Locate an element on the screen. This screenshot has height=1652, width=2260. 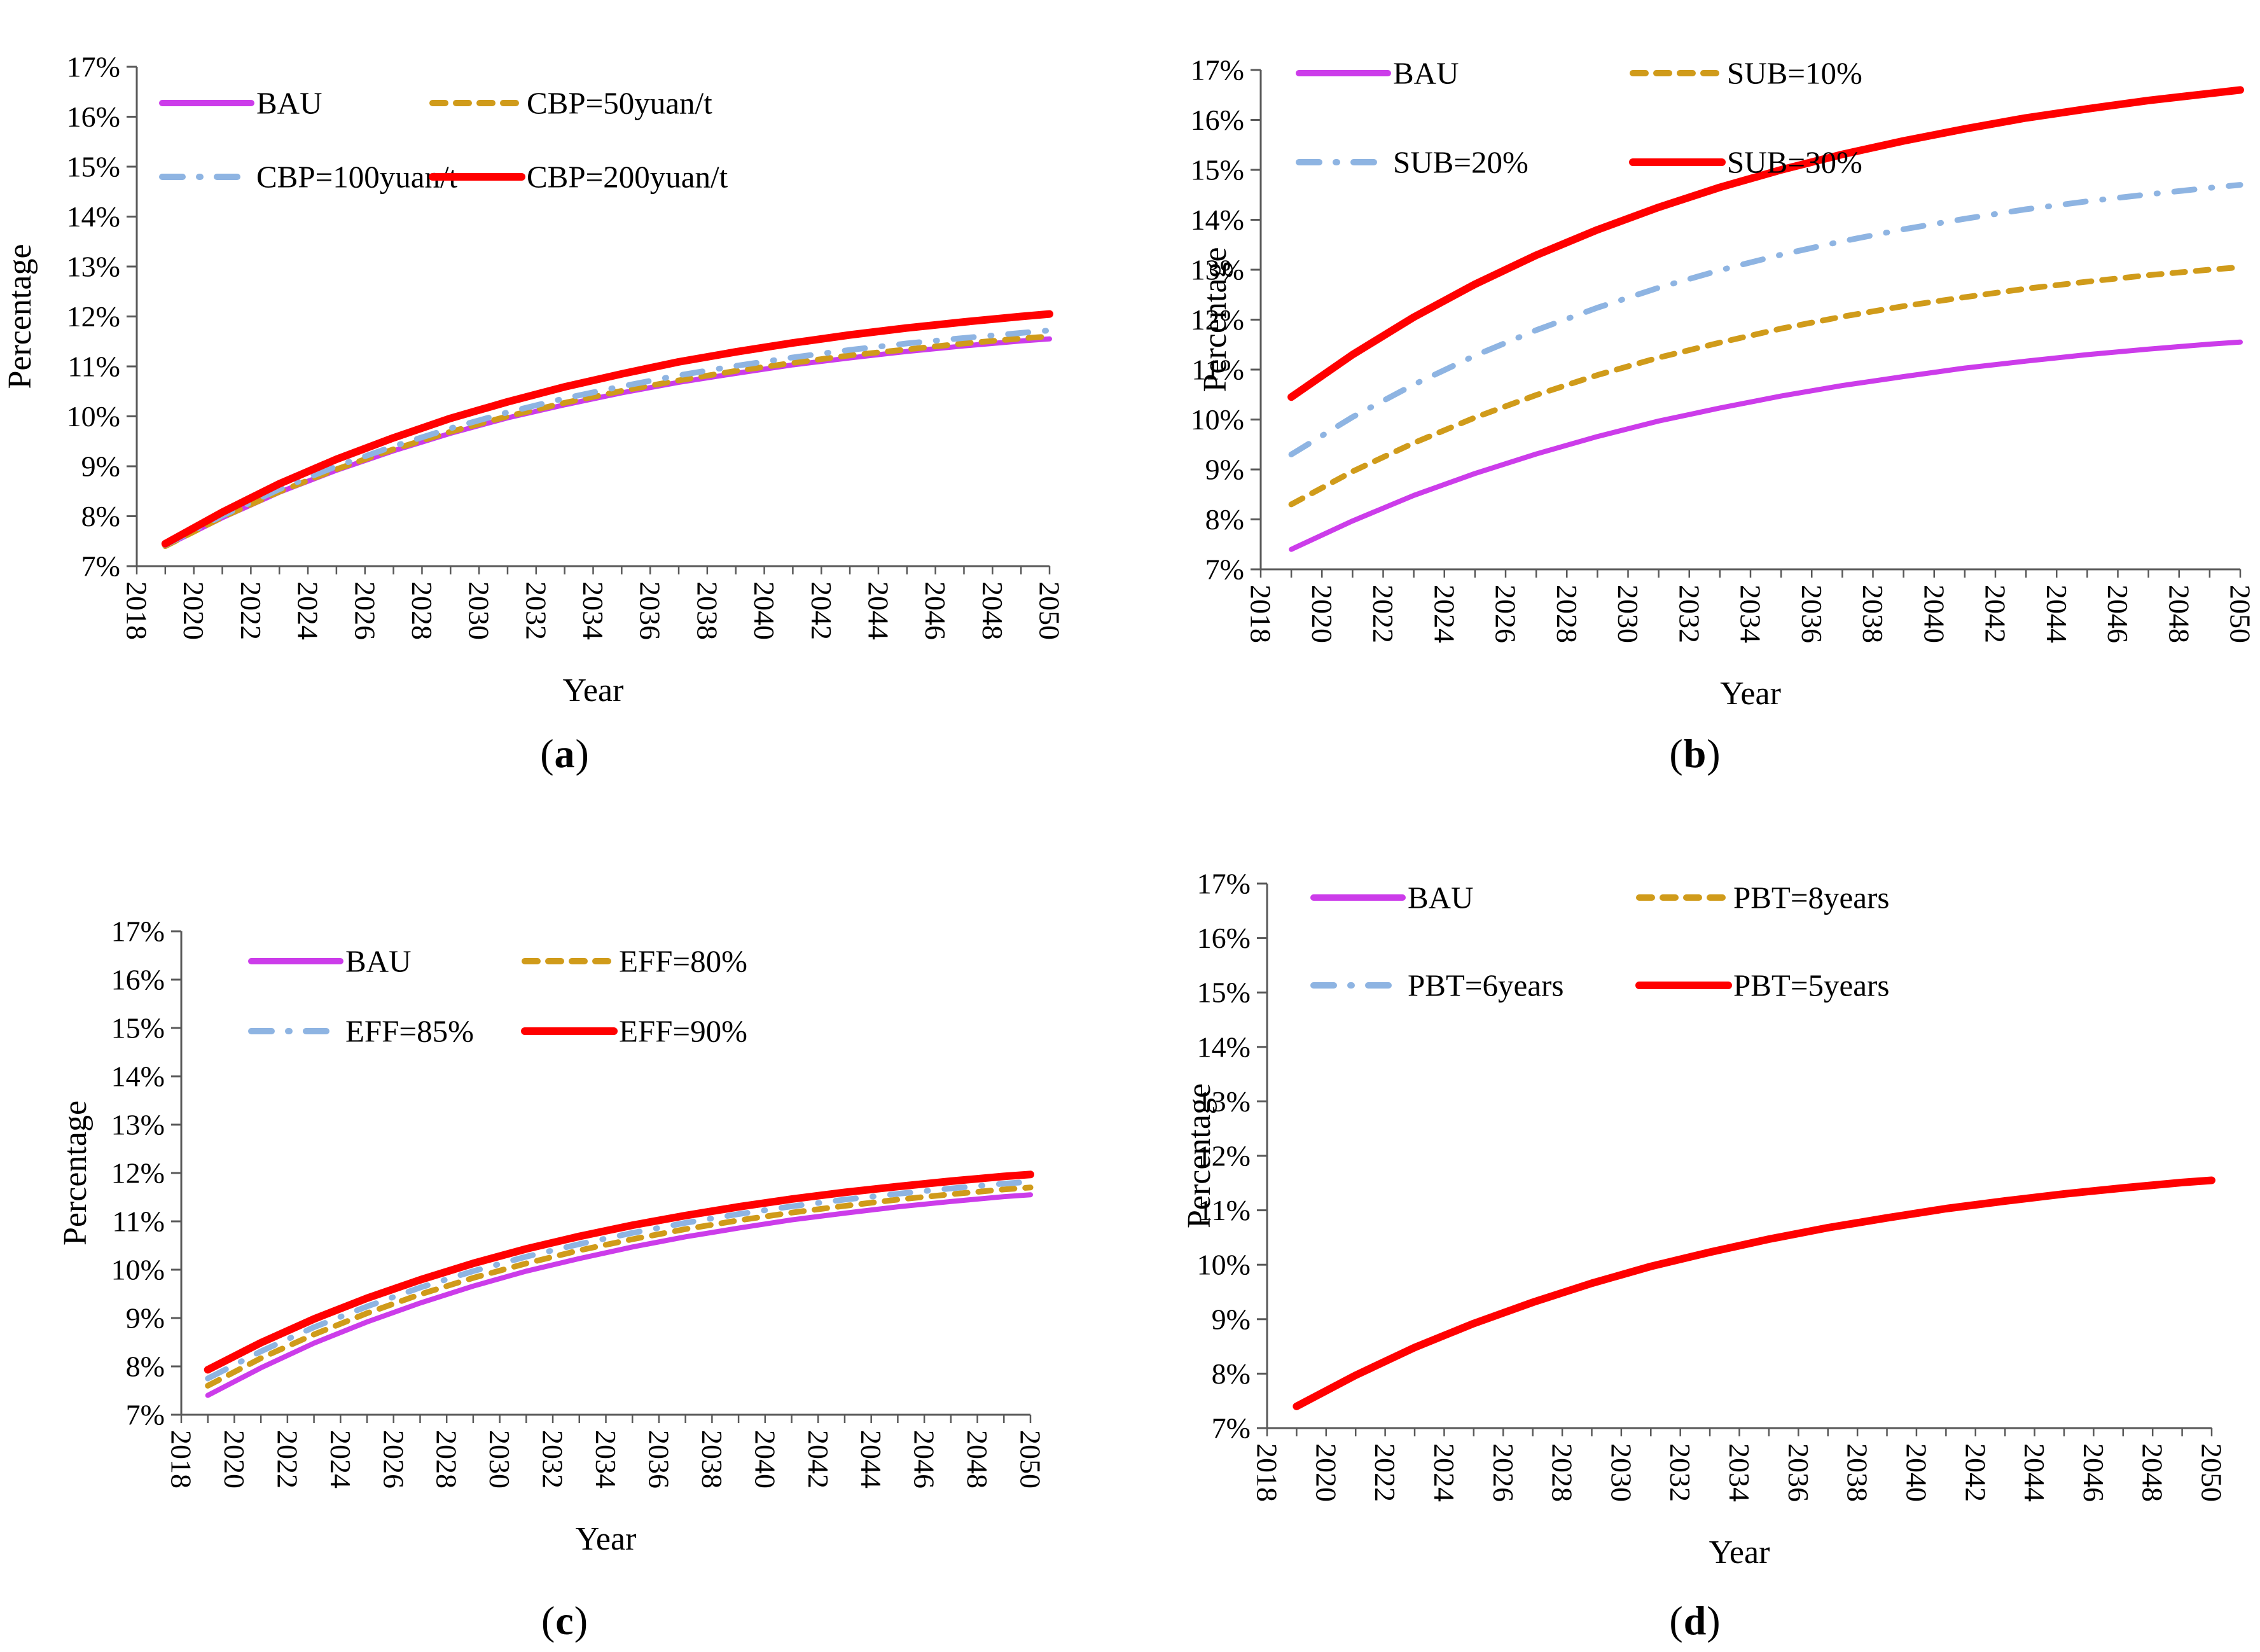
svg-text: 13% is located at coordinates (93, 267).